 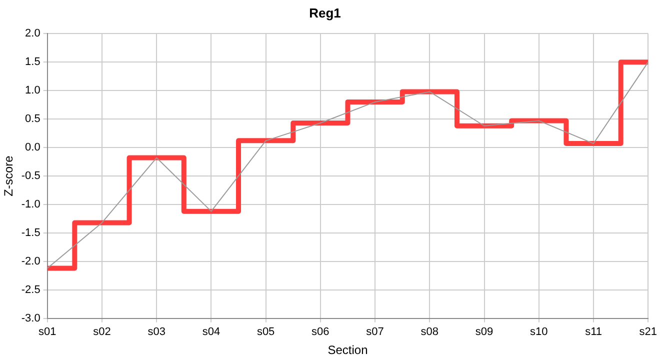 I want to click on y-tick-label: -2.5, so click(x=30, y=290).